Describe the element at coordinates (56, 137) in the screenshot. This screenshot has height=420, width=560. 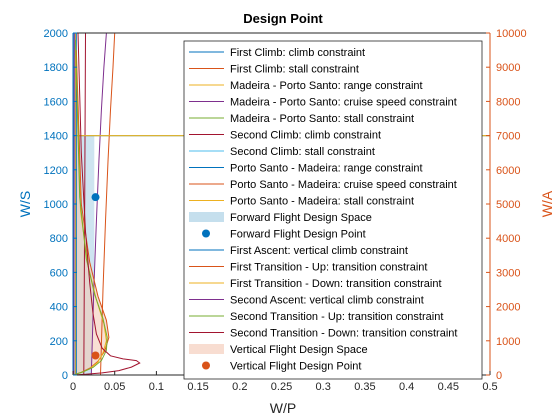
I see `y-left-tick-label: 1400` at that location.